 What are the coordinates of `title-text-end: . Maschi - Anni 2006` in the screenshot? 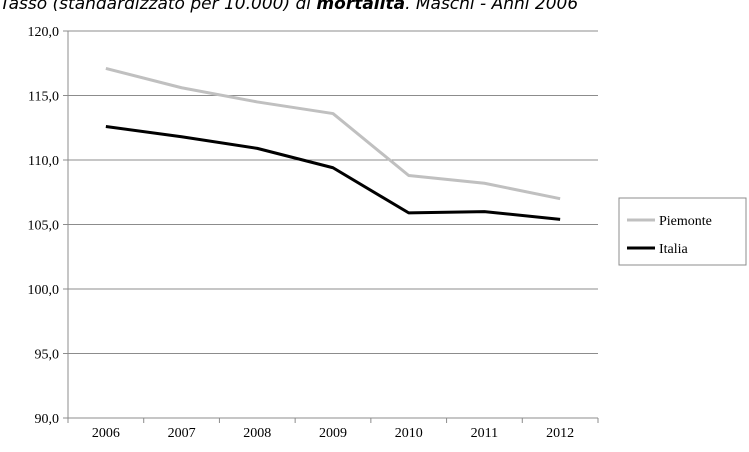 It's located at (492, 7).